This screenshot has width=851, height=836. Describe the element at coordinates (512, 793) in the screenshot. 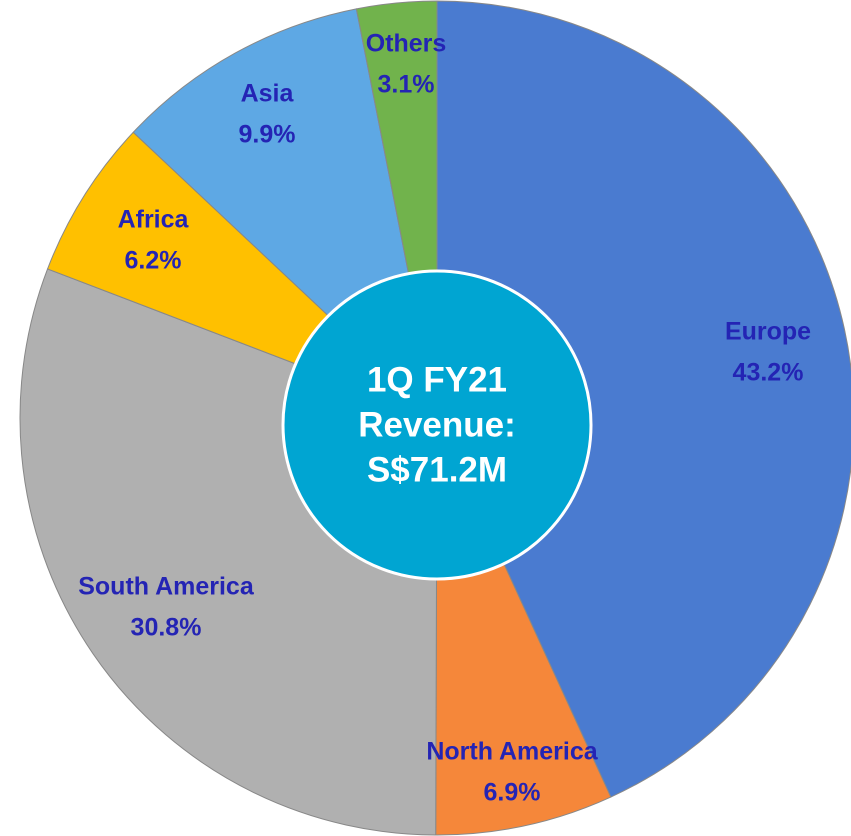

I see `value-label: 6.9%` at that location.